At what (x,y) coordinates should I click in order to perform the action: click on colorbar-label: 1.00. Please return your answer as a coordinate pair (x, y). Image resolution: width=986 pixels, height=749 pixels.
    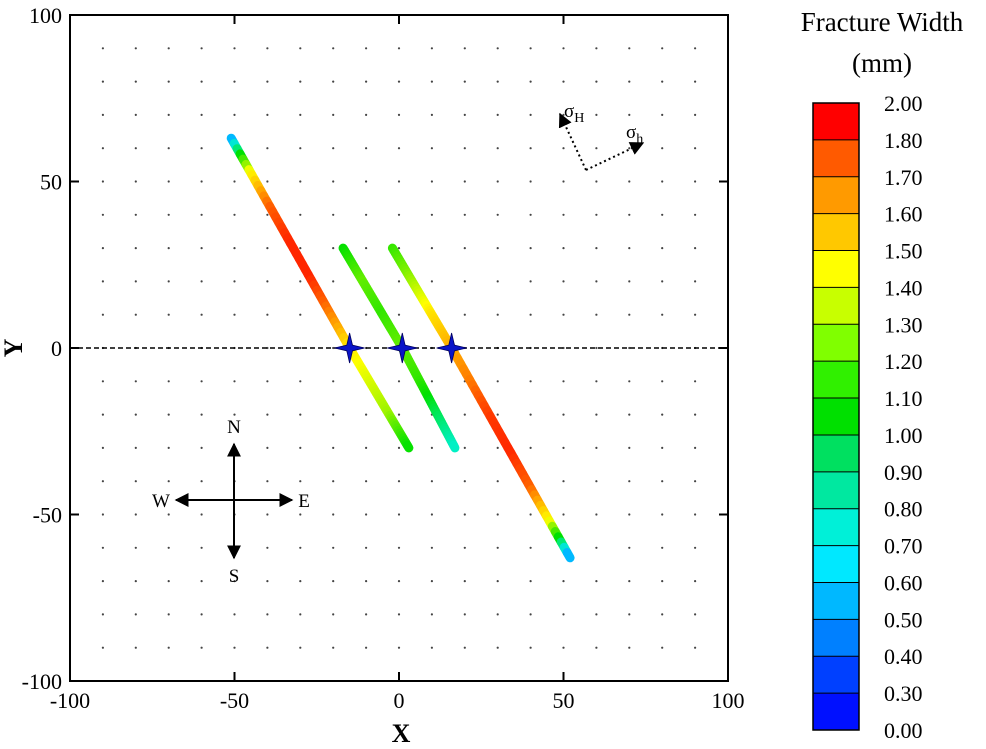
    Looking at the image, I should click on (903, 435).